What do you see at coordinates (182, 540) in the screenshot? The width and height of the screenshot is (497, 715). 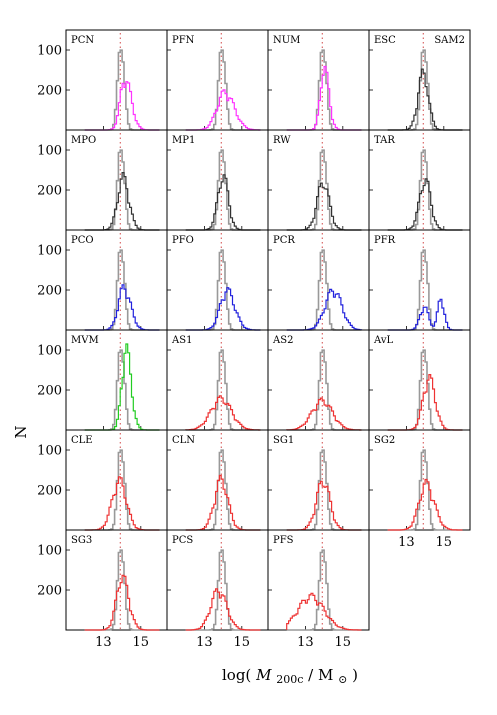 I see `panel-label: PCS` at bounding box center [182, 540].